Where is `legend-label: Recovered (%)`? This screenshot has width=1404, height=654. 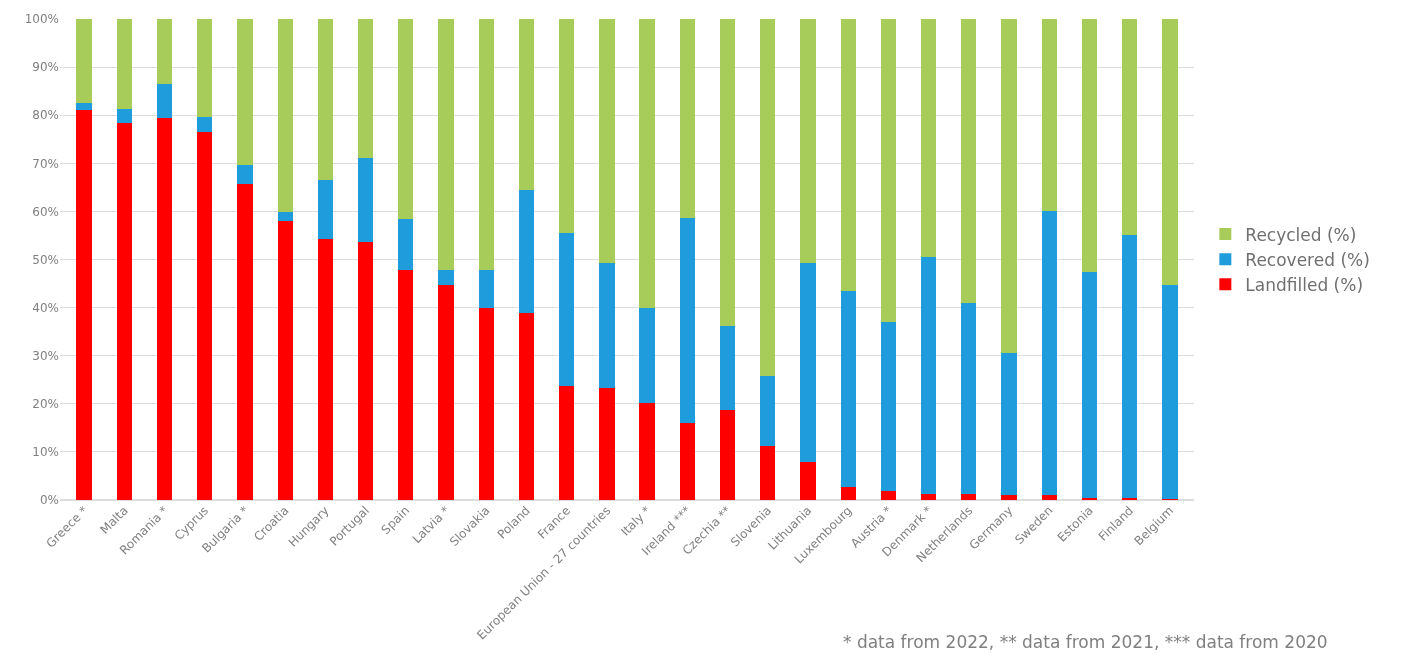
legend-label: Recovered (%) is located at coordinates (1307, 259).